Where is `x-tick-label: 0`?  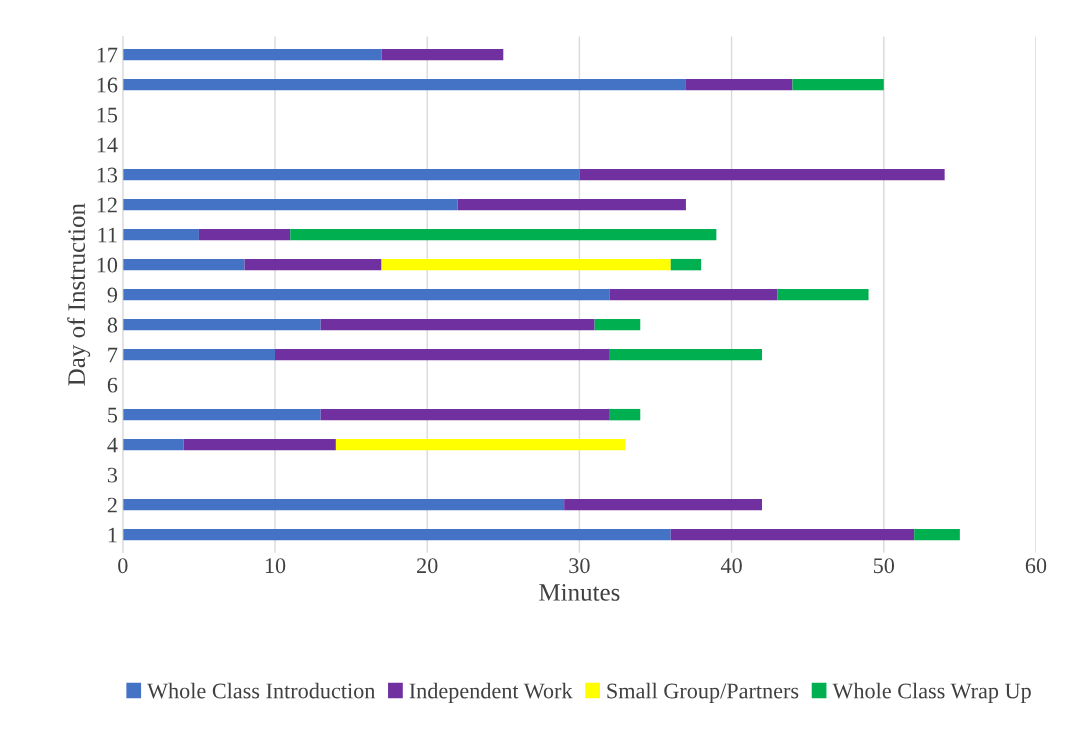 x-tick-label: 0 is located at coordinates (123, 566).